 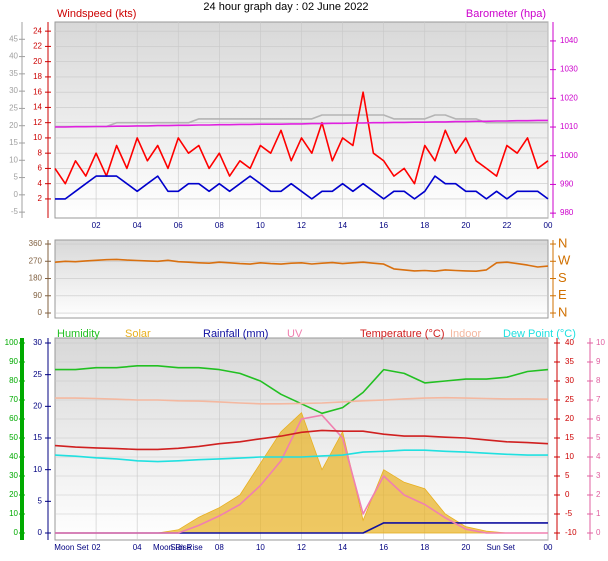 What do you see at coordinates (539, 334) in the screenshot?
I see `legend-entry: Dew Point (°C)` at bounding box center [539, 334].